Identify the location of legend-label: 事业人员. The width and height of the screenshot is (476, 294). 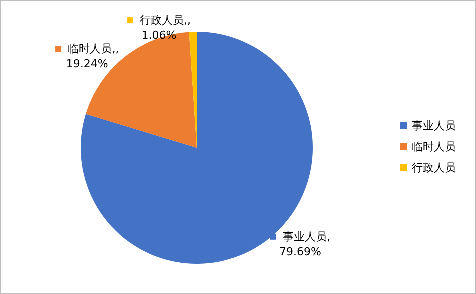
(434, 126).